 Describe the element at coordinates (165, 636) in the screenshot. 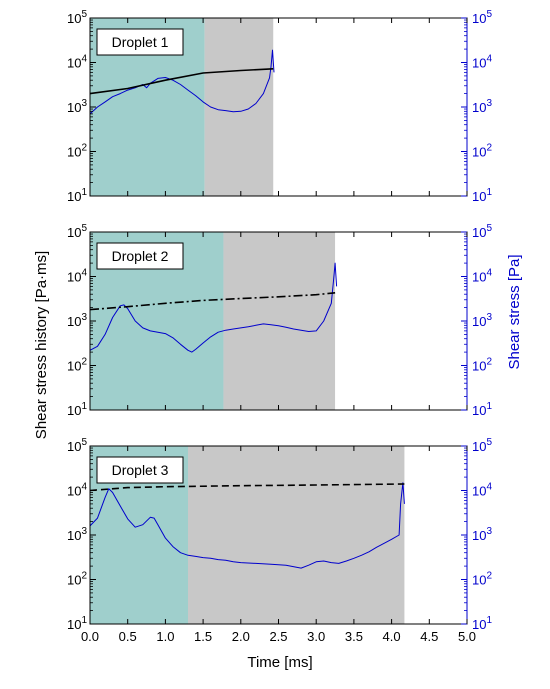

I see `x-tick-label: 1.0` at that location.